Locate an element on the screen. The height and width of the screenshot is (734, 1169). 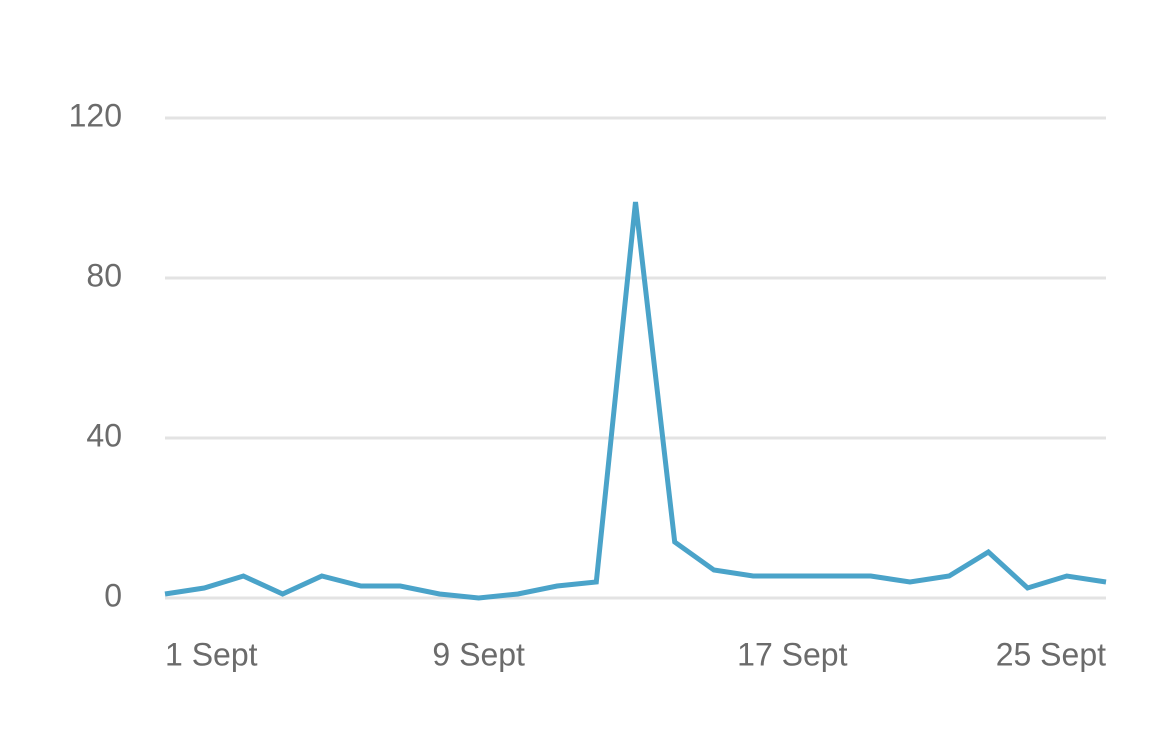
y-tick-label: 120 is located at coordinates (95, 115).